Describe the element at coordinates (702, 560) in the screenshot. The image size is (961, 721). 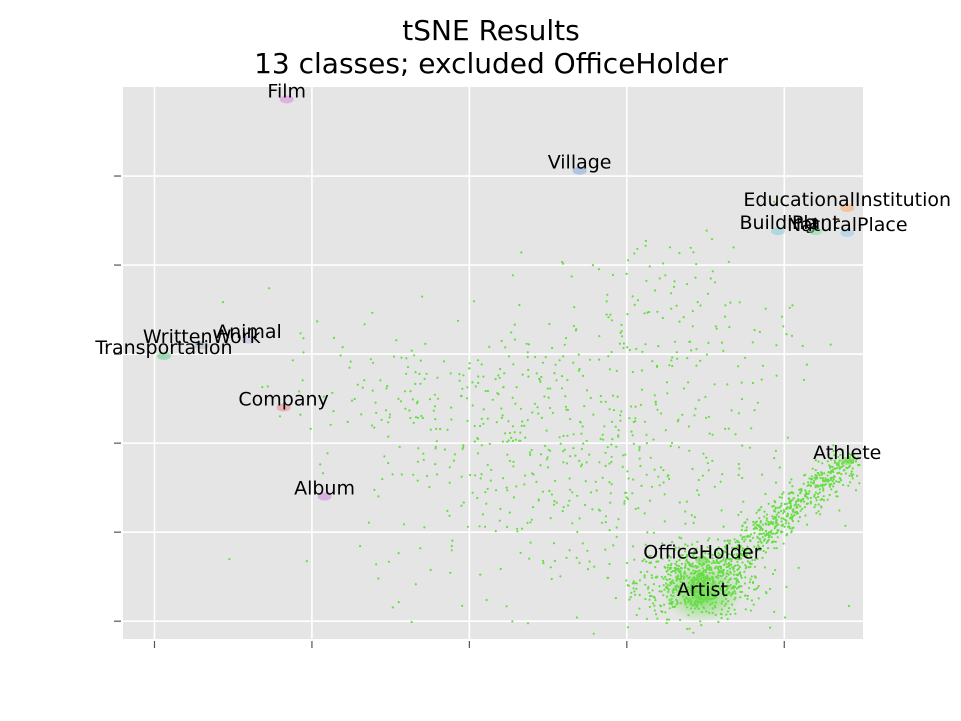
I see `class-marker` at that location.